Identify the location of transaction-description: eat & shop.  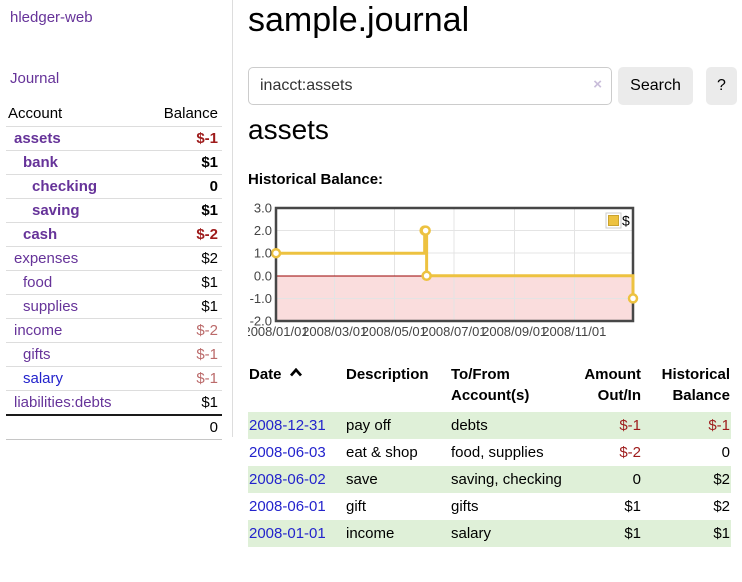
(382, 452).